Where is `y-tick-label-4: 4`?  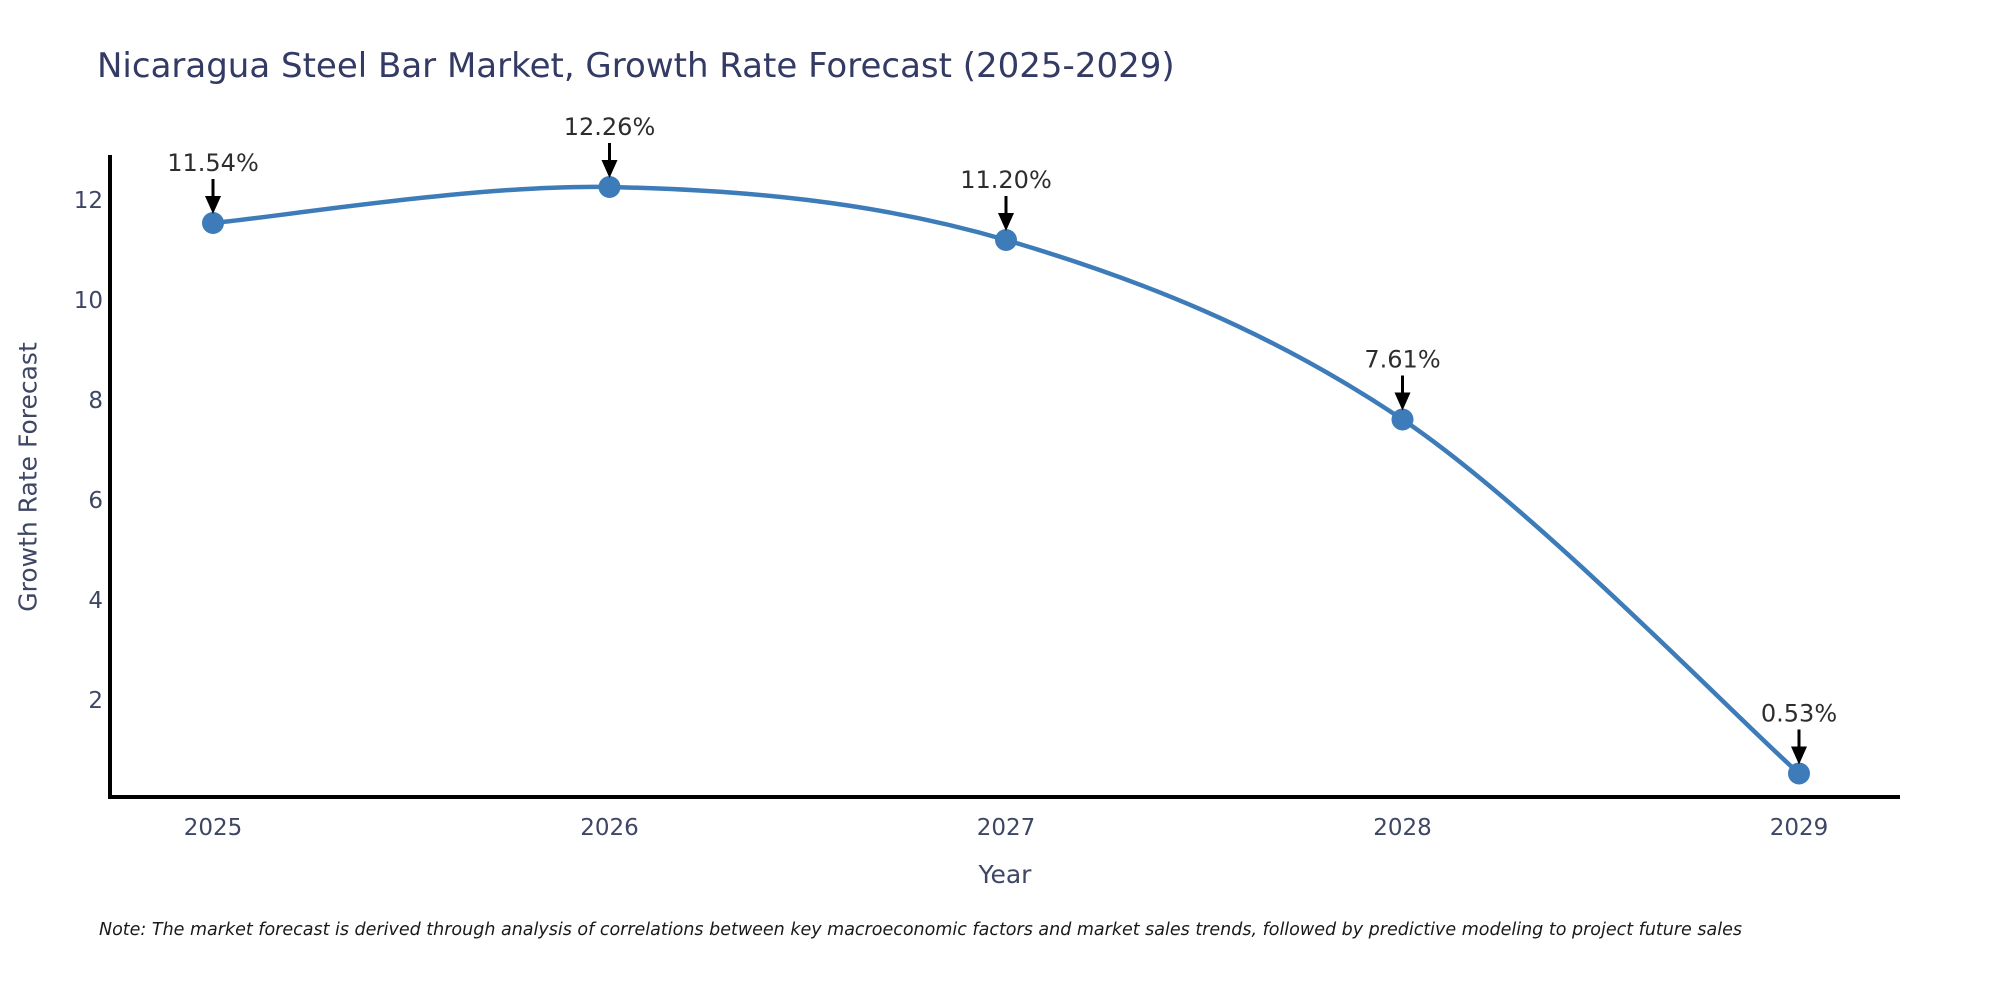 y-tick-label-4: 4 is located at coordinates (95, 601).